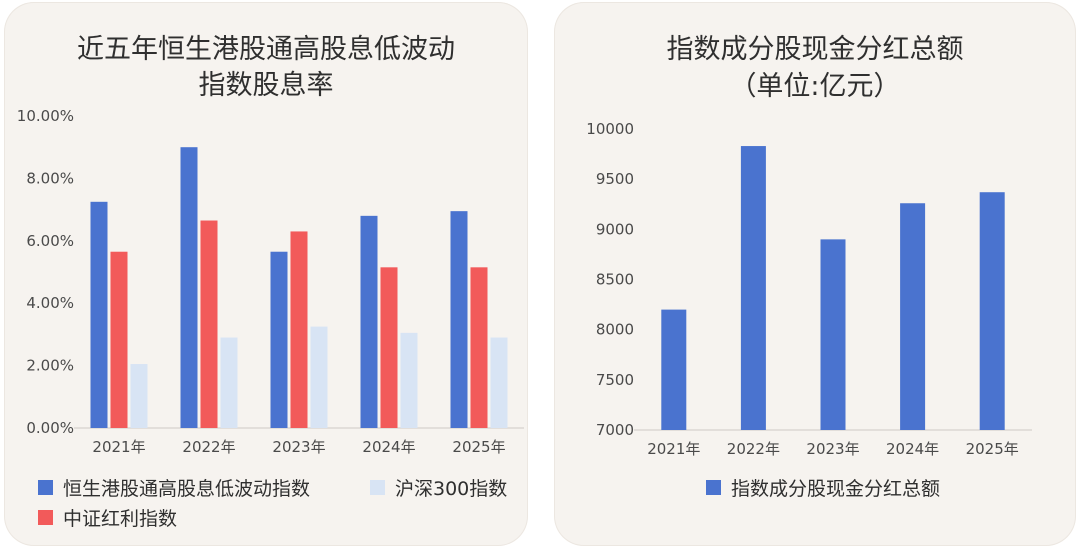 This screenshot has width=1080, height=549. Describe the element at coordinates (50, 241) in the screenshot. I see `y-tick-label: 6.00%` at that location.